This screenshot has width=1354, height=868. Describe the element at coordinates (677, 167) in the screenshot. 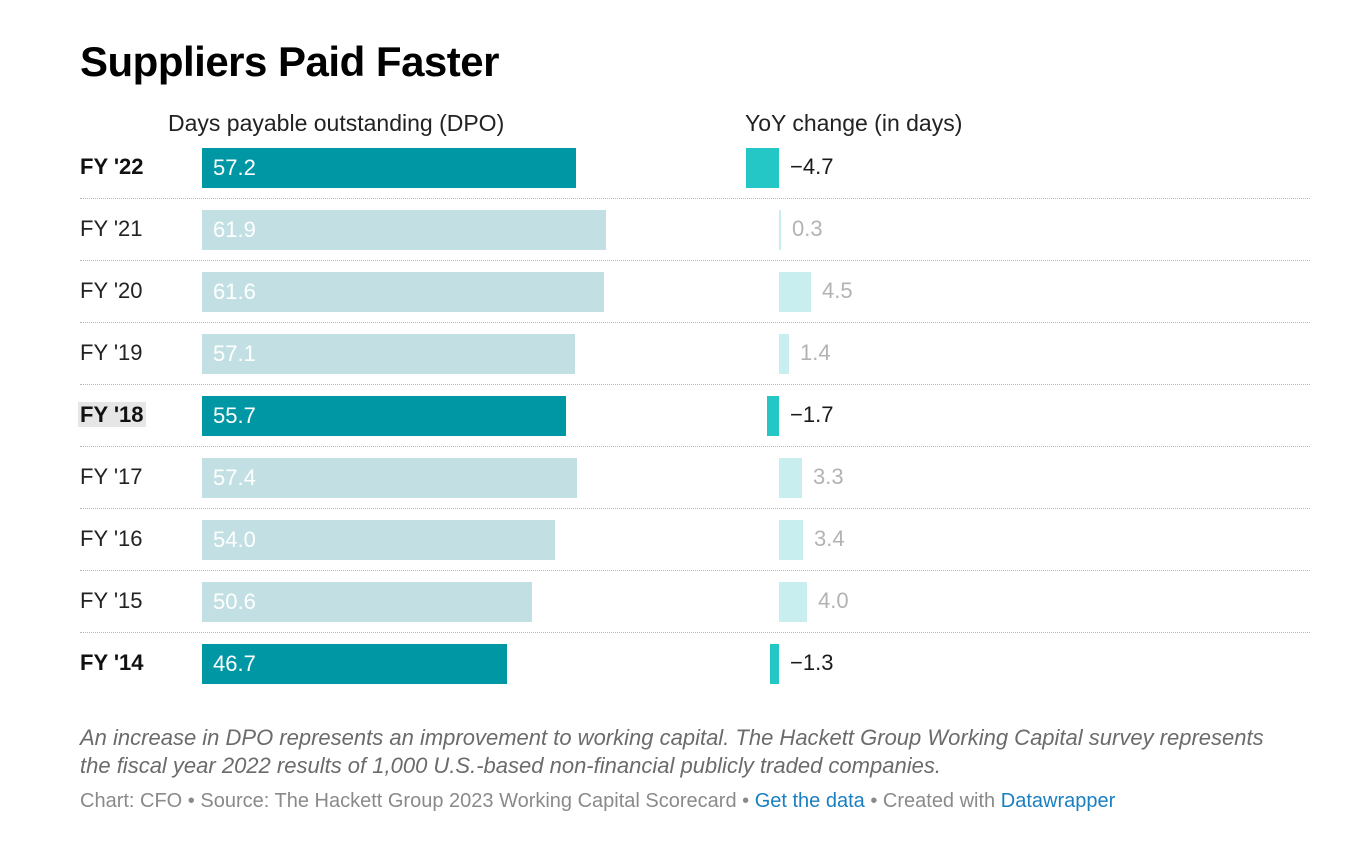

I see `chart-row: FY '22 57.2 −4.7` at that location.